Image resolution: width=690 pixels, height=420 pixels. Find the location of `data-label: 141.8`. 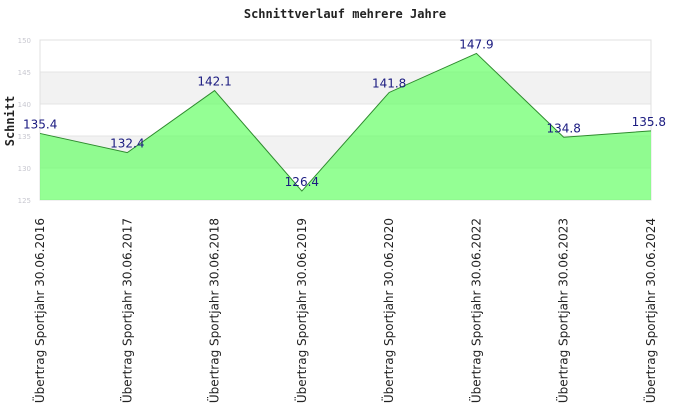

data-label: 141.8 is located at coordinates (389, 83).